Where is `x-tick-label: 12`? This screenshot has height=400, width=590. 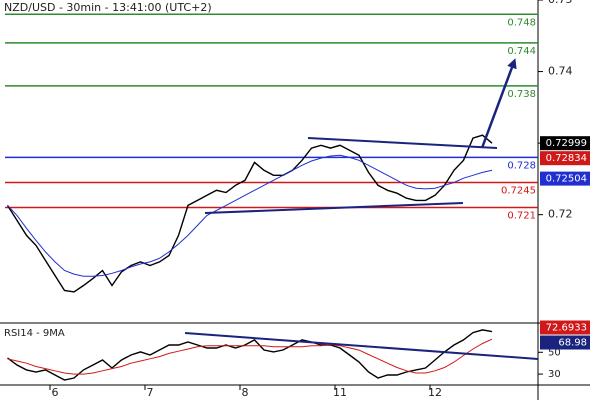 x-tick-label: 12 is located at coordinates (435, 392).